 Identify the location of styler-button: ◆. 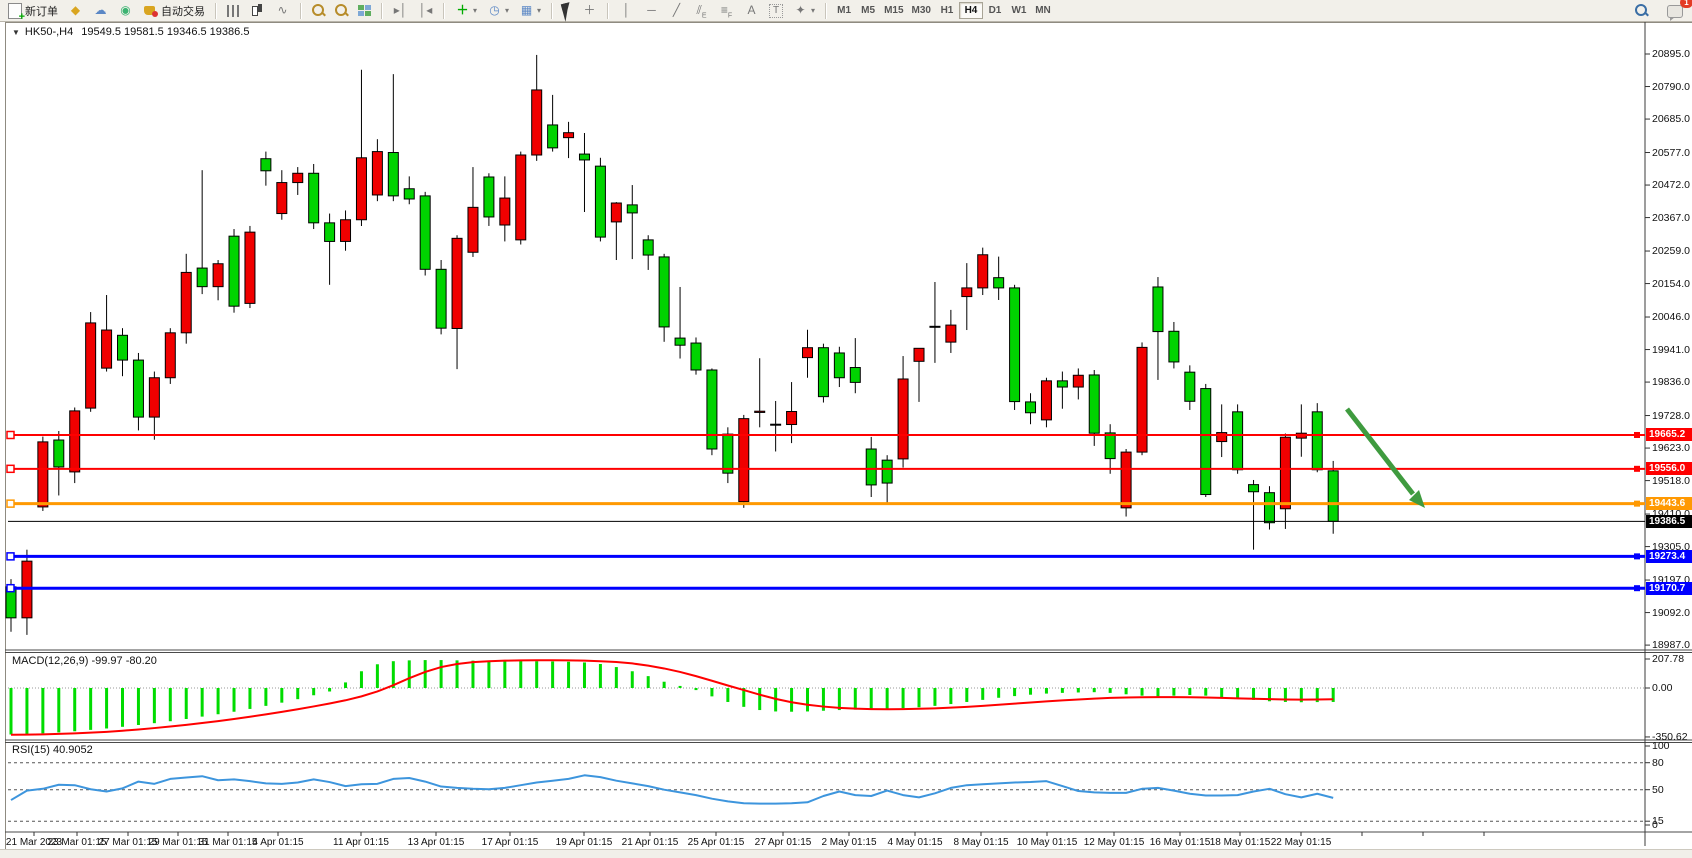
(75, 10).